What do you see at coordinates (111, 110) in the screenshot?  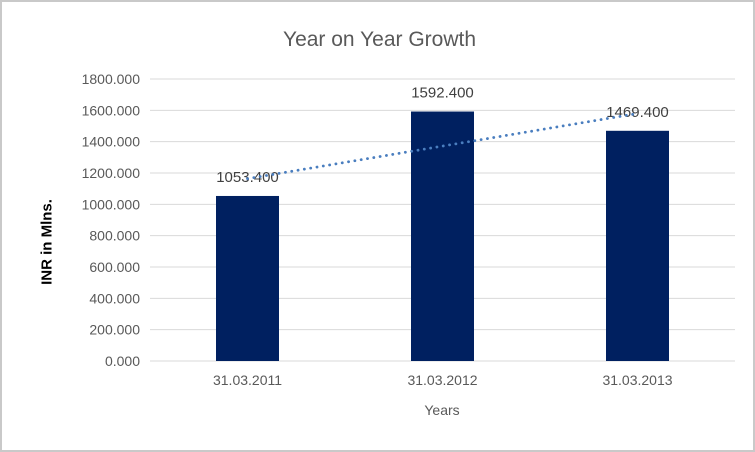 I see `y-tick-label: 1600.000` at bounding box center [111, 110].